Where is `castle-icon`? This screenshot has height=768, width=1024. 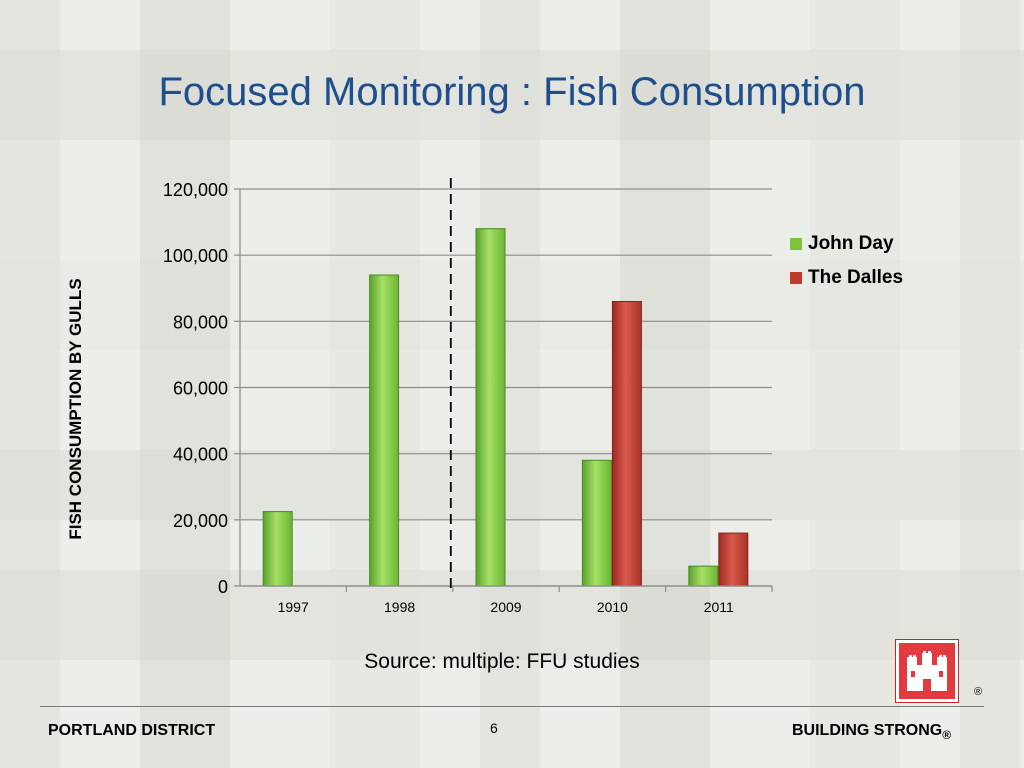
castle-icon is located at coordinates (927, 671).